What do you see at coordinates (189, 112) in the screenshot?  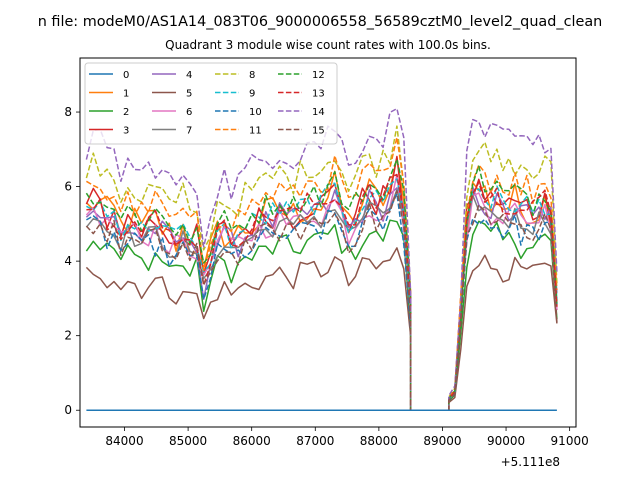 I see `legend-label-6: 6` at bounding box center [189, 112].